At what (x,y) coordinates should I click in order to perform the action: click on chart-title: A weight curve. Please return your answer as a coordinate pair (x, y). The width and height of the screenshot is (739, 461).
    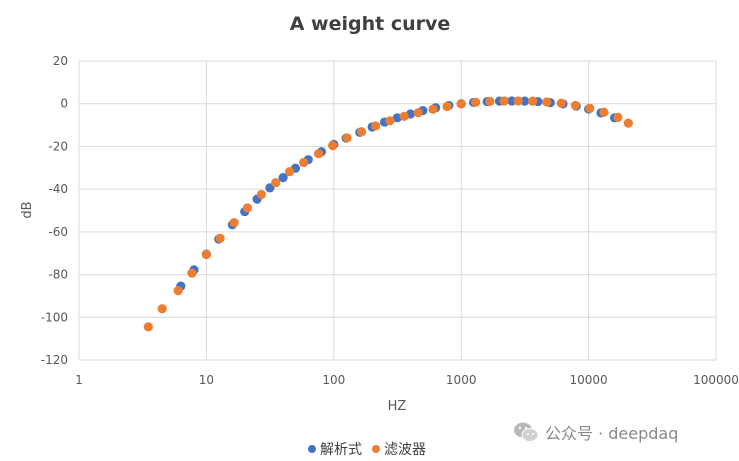
    Looking at the image, I should click on (370, 24).